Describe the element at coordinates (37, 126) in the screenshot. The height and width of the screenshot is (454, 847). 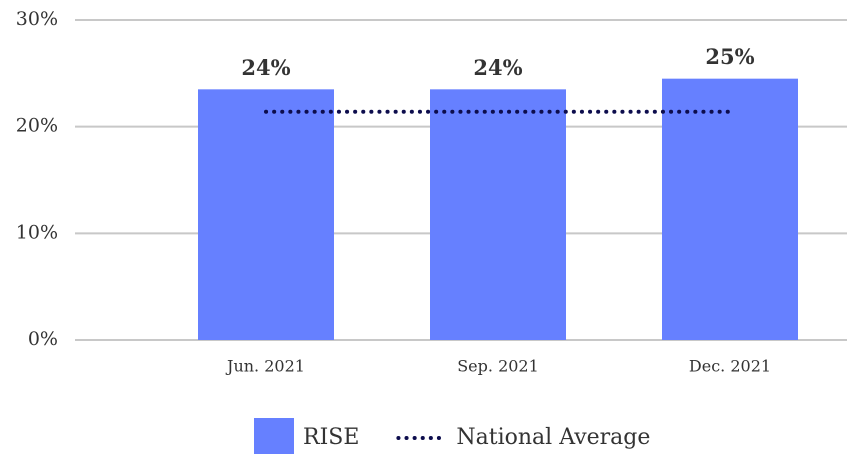
I see `y-tick-label: 20%` at that location.